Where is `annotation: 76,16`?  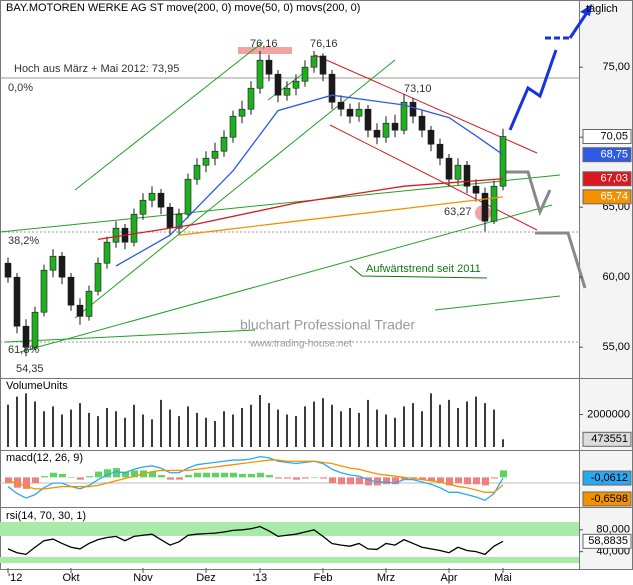 annotation: 76,16 is located at coordinates (324, 44).